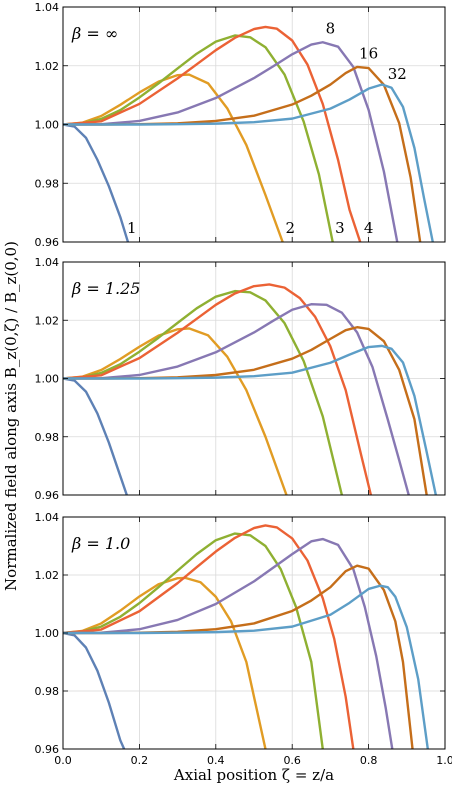  What do you see at coordinates (397, 74) in the screenshot?
I see `curve-label-32: 32` at bounding box center [397, 74].